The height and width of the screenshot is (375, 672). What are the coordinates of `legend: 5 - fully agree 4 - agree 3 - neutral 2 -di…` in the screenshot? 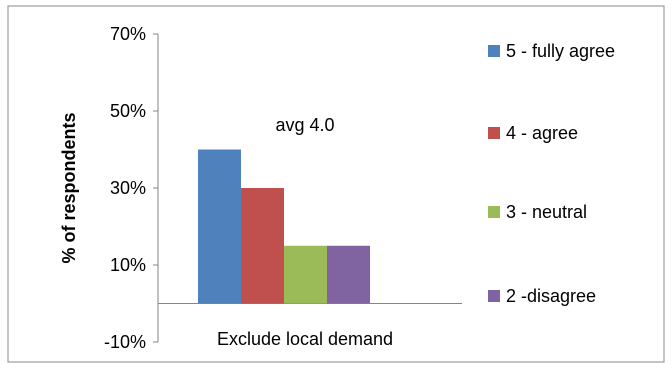 It's located at (551, 173).